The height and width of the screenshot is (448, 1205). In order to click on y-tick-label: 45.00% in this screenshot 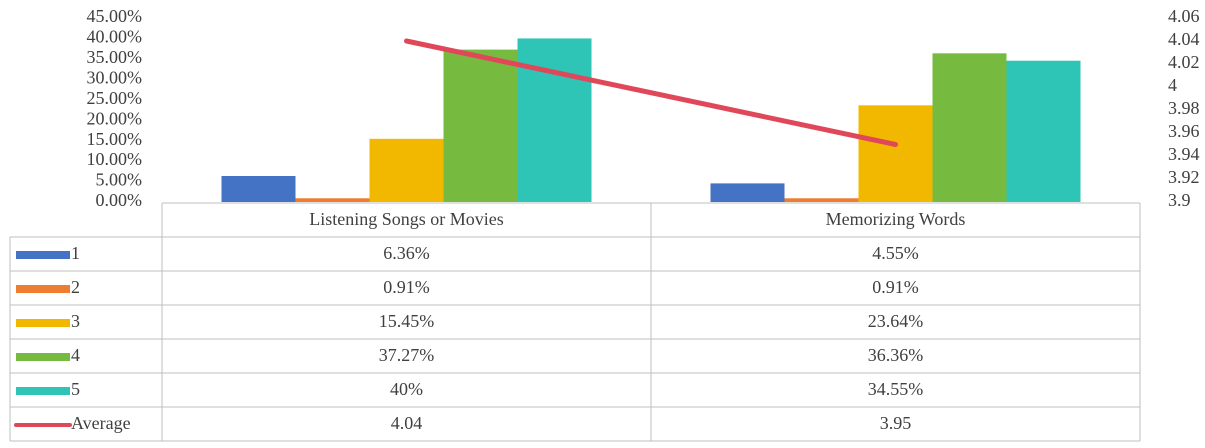, I will do `click(115, 16)`.